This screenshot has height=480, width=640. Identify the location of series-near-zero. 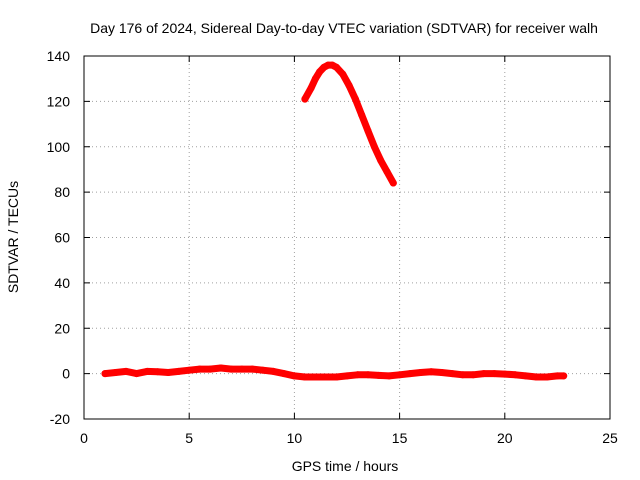
(334, 372).